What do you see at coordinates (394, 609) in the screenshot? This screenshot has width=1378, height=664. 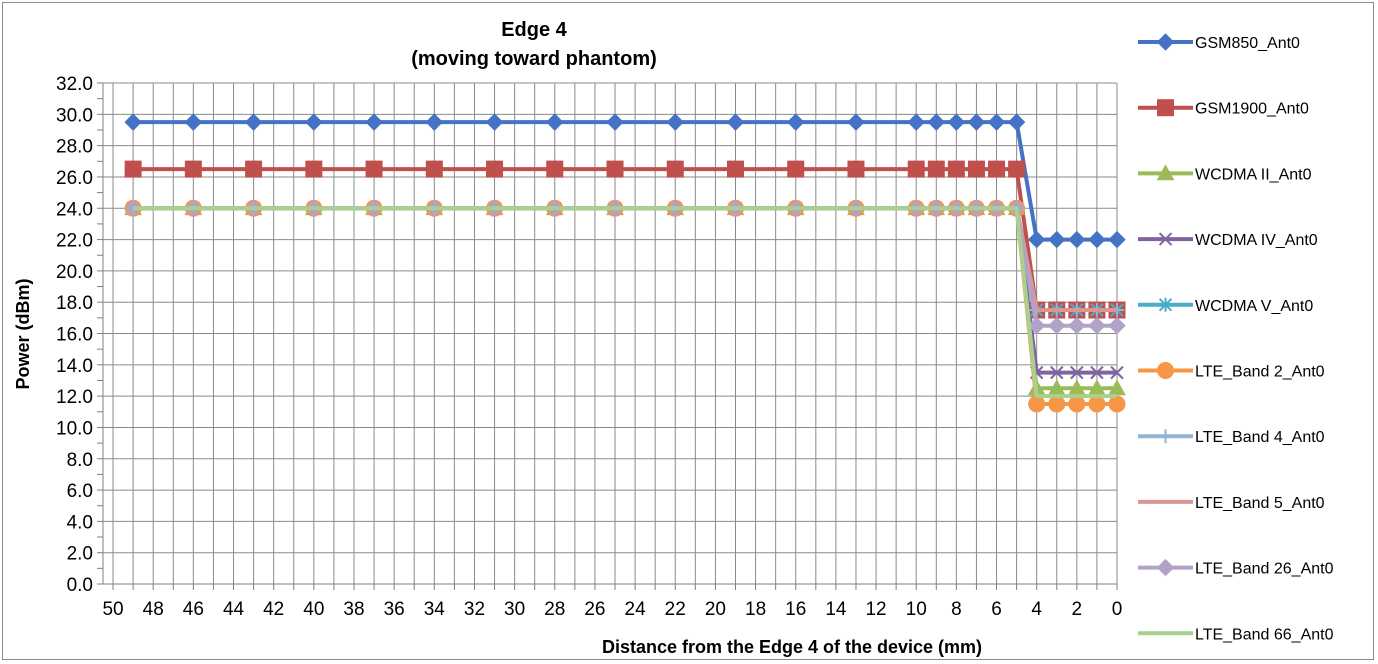 I see `x-tick-label: 36` at bounding box center [394, 609].